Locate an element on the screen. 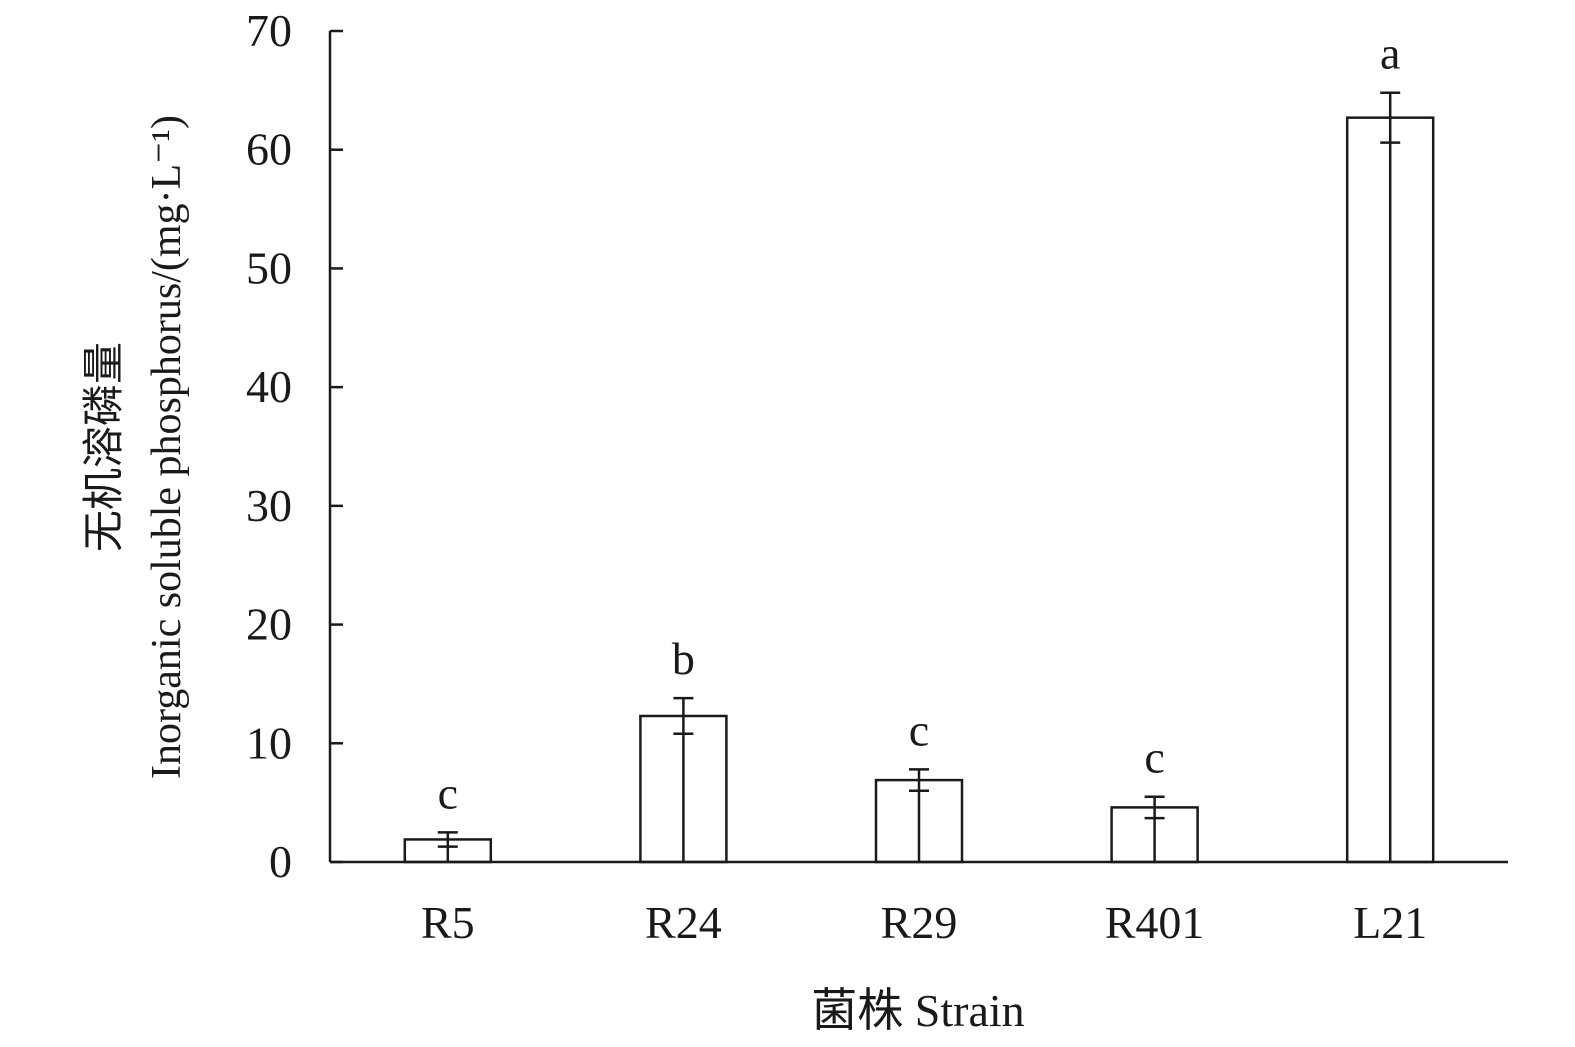  y-axis-ticks: 0 10 20 30 40 50 60 70 is located at coordinates (294, 446).